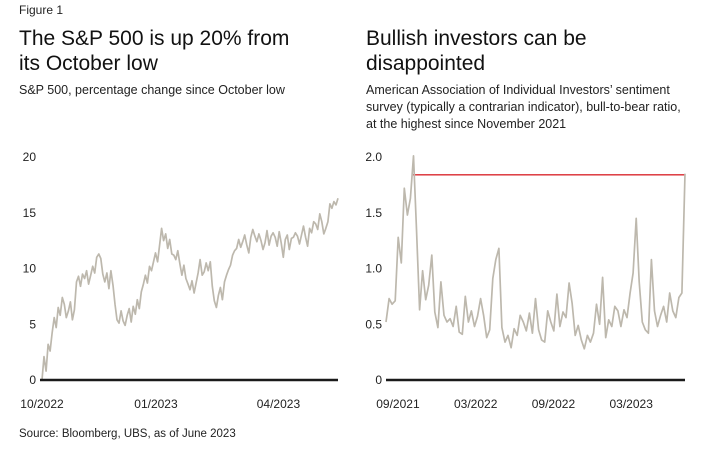 The width and height of the screenshot is (724, 452). Describe the element at coordinates (279, 404) in the screenshot. I see `left-chart-x-tick-label: 04/2023` at that location.